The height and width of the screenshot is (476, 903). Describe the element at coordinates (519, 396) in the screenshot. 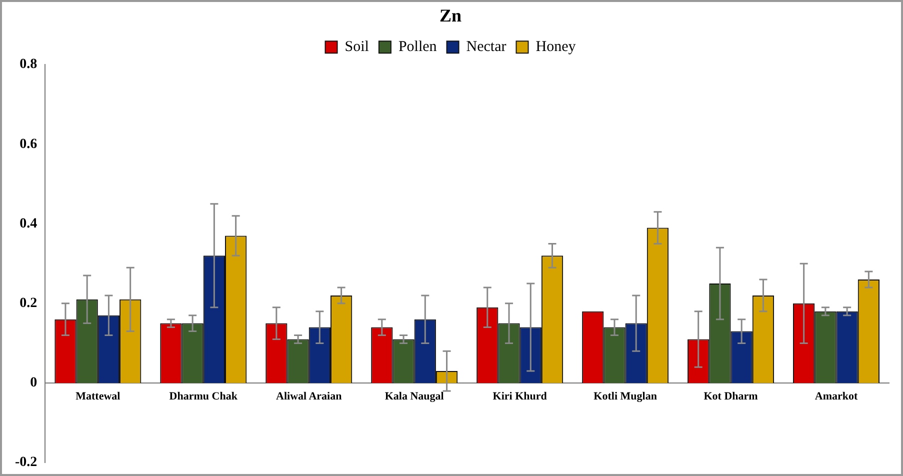

I see `x-tick-label: Kiri Khurd` at that location.